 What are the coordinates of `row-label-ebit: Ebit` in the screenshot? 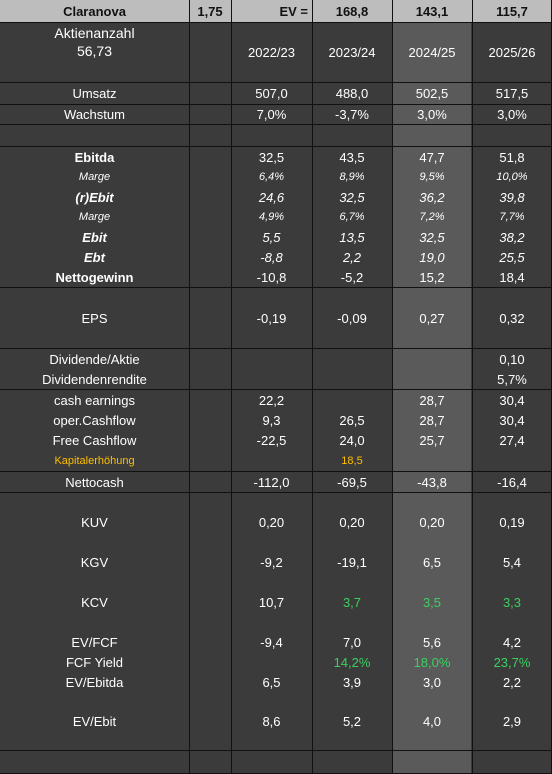 It's located at (94, 237).